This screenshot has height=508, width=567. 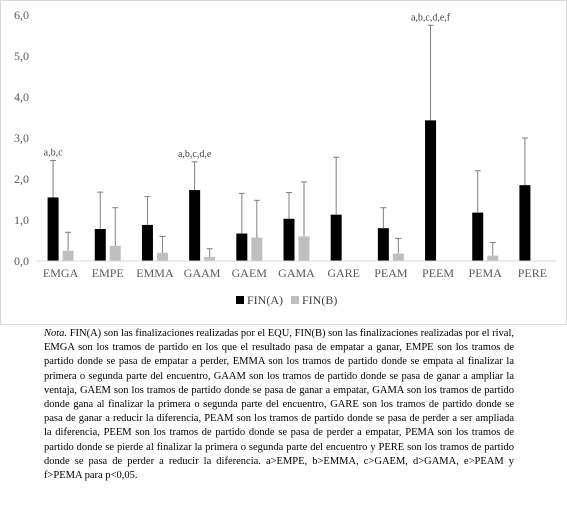 What do you see at coordinates (108, 273) in the screenshot?
I see `x-tick-label: EMPE` at bounding box center [108, 273].